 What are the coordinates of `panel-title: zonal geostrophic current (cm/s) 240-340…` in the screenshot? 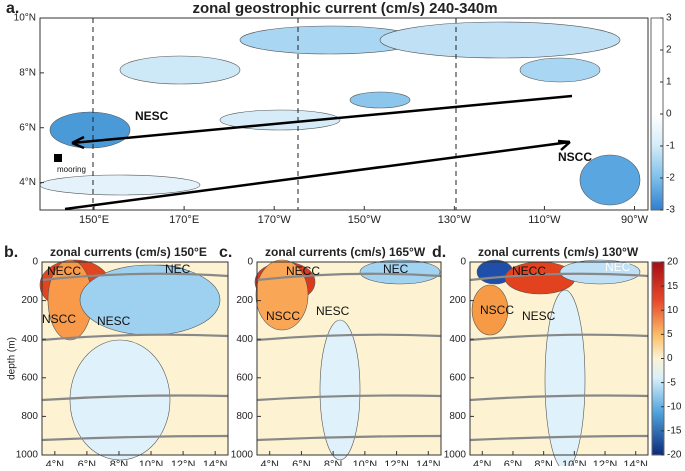 It's located at (344, 8).